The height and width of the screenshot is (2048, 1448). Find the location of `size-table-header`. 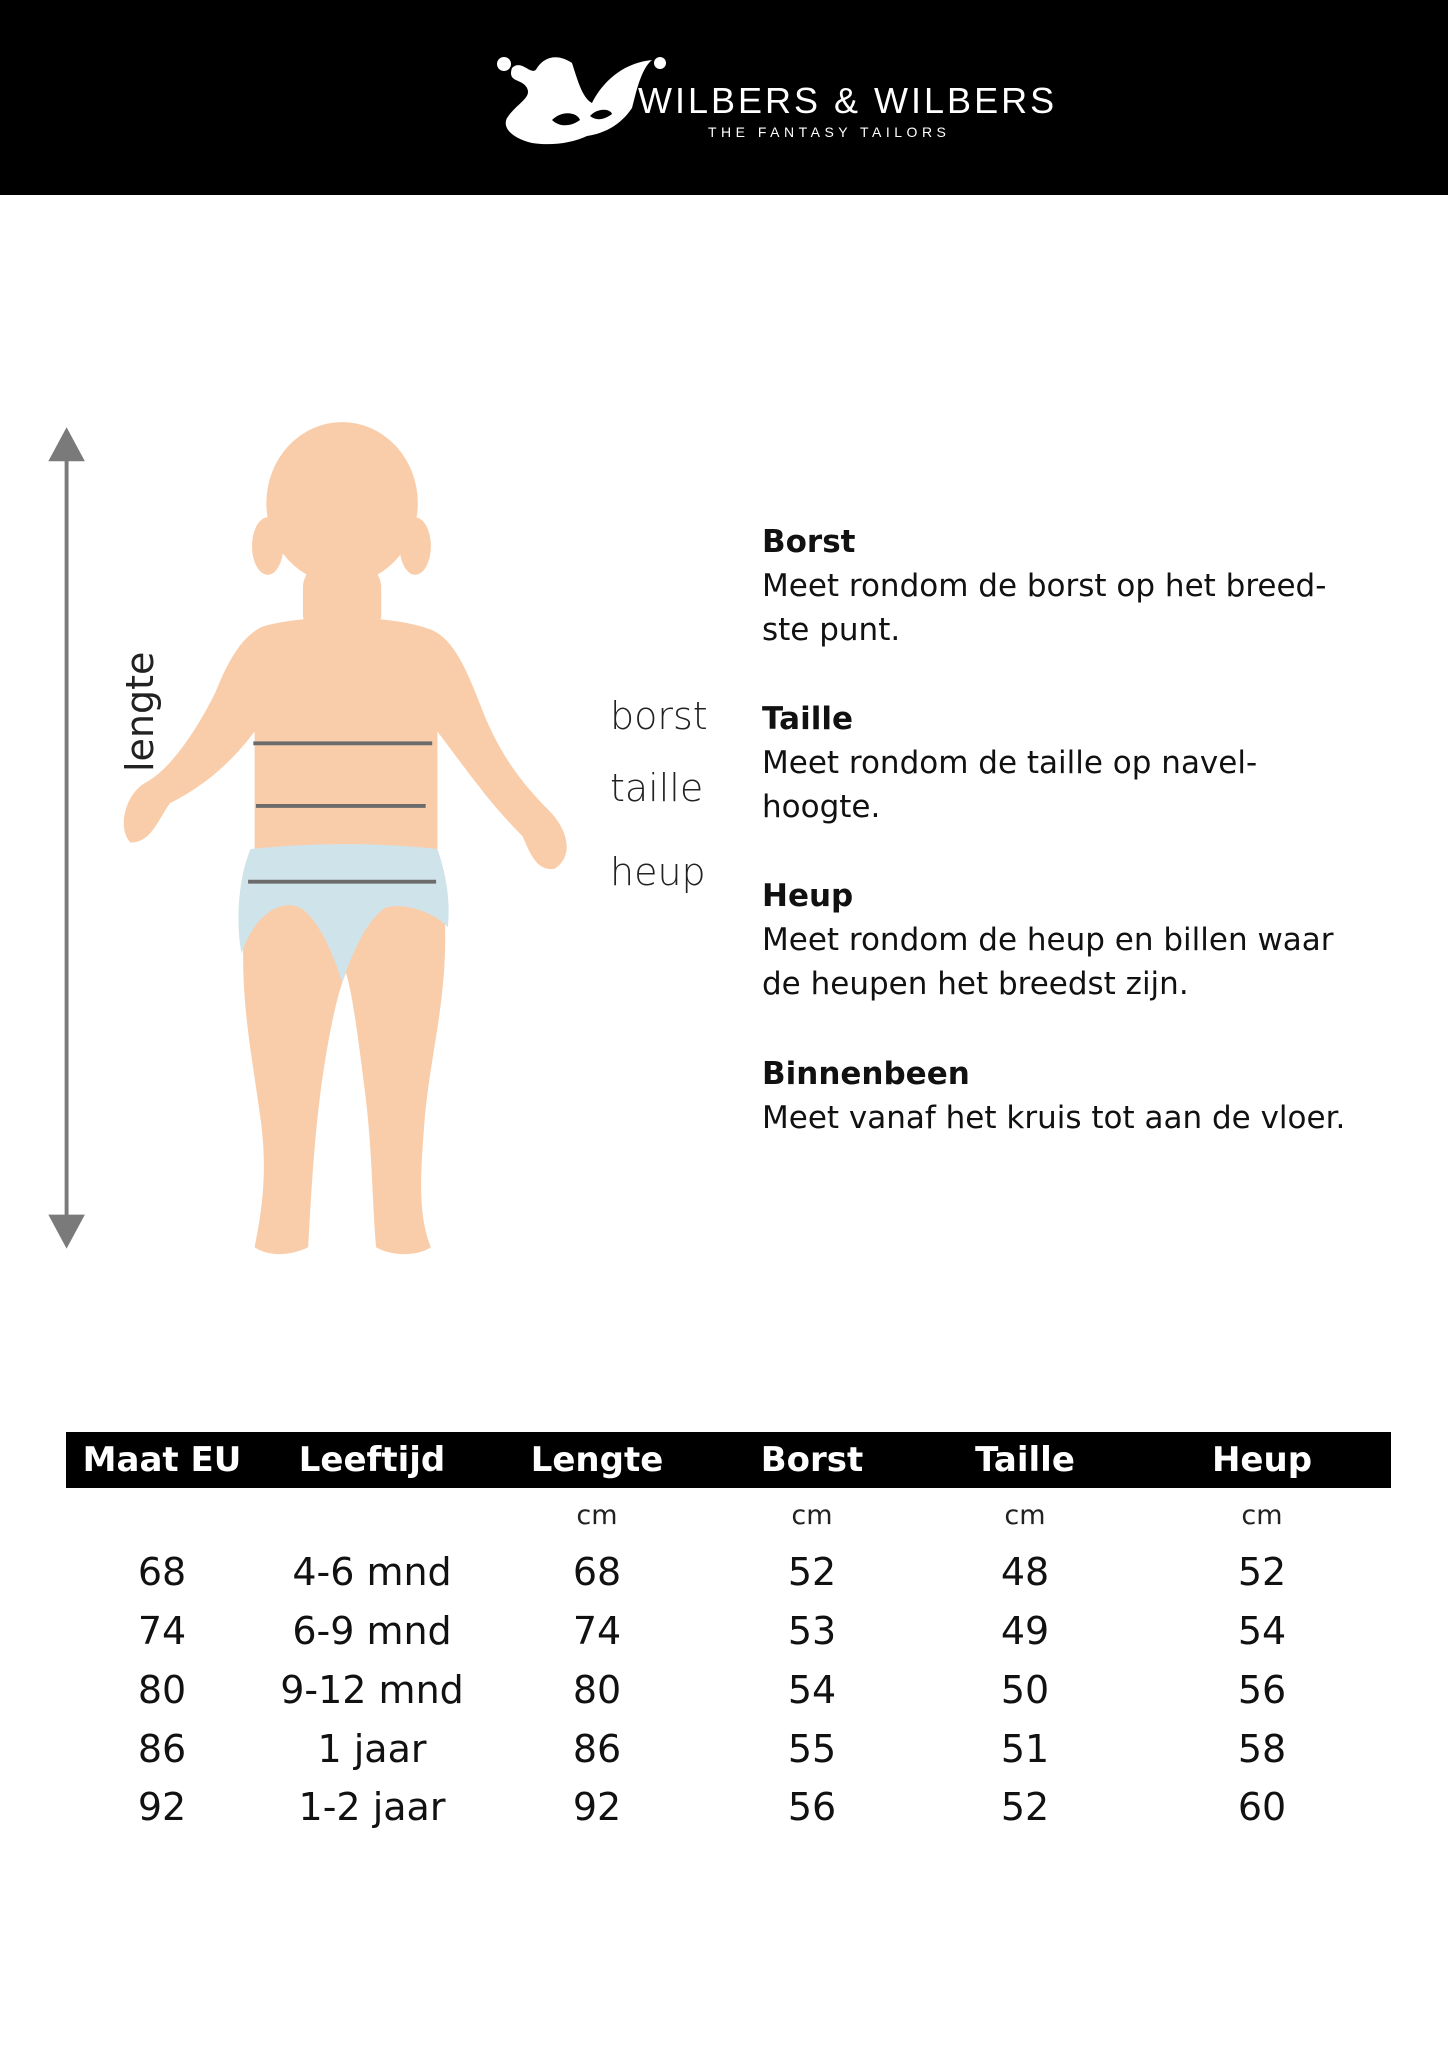

size-table-header is located at coordinates (728, 1460).